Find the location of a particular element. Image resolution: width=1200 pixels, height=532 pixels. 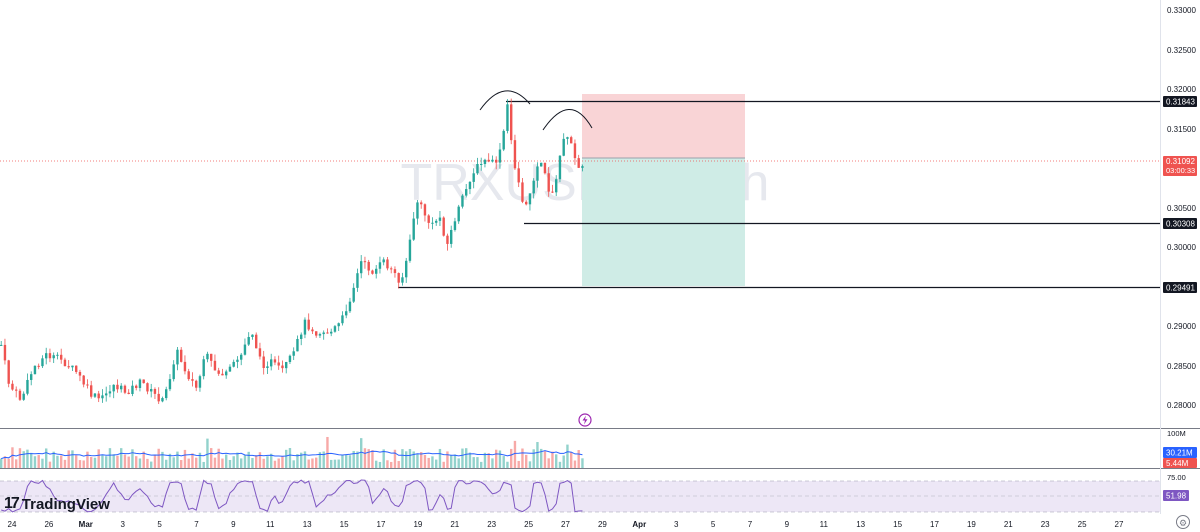

current-price-label is located at coordinates (1180, 166).